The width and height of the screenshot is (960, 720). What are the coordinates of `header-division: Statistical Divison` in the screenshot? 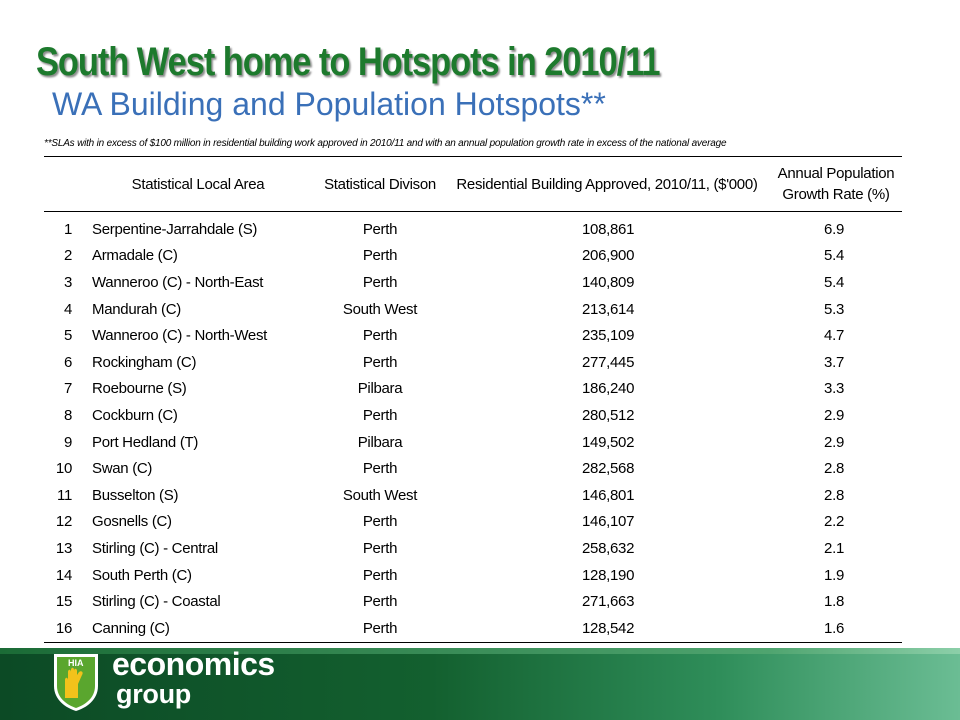 It's located at (380, 184).